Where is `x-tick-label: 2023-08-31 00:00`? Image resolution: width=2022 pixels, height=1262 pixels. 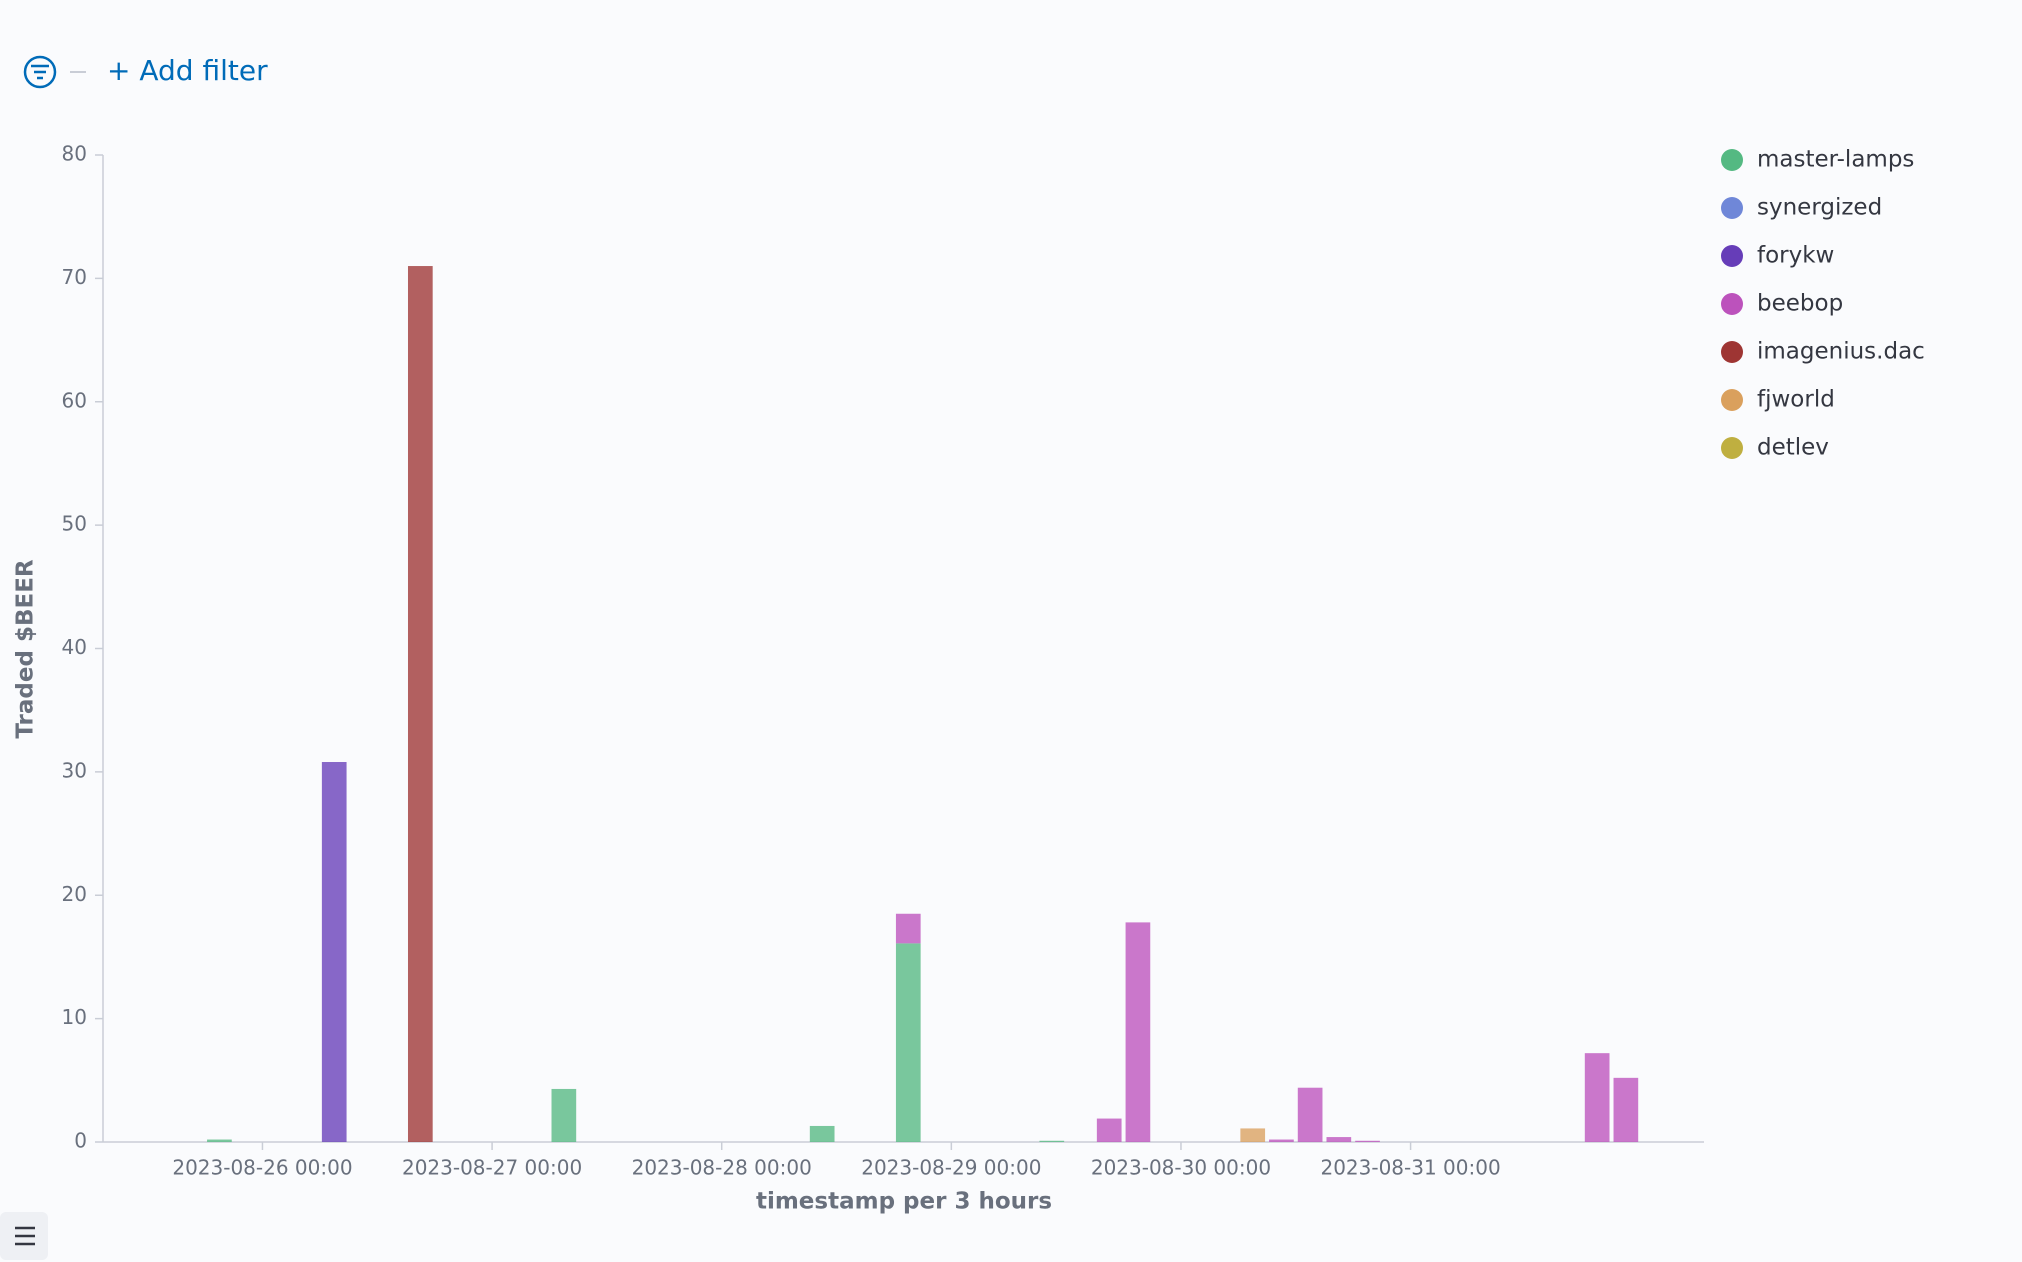
x-tick-label: 2023-08-31 00:00 is located at coordinates (1410, 1168).